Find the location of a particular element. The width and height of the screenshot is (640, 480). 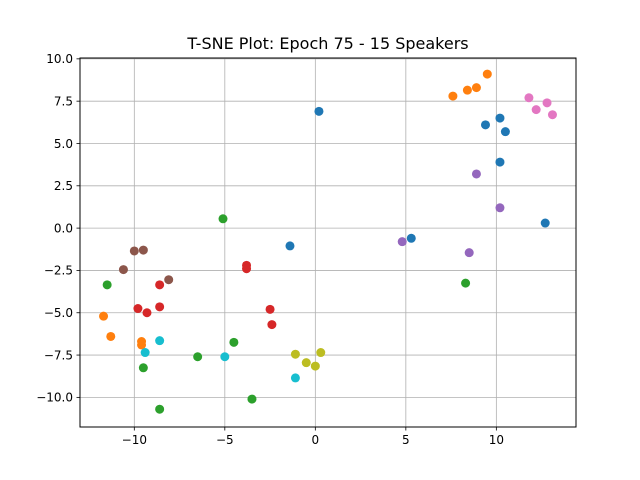

x-tick-label: −10 is located at coordinates (134, 440).